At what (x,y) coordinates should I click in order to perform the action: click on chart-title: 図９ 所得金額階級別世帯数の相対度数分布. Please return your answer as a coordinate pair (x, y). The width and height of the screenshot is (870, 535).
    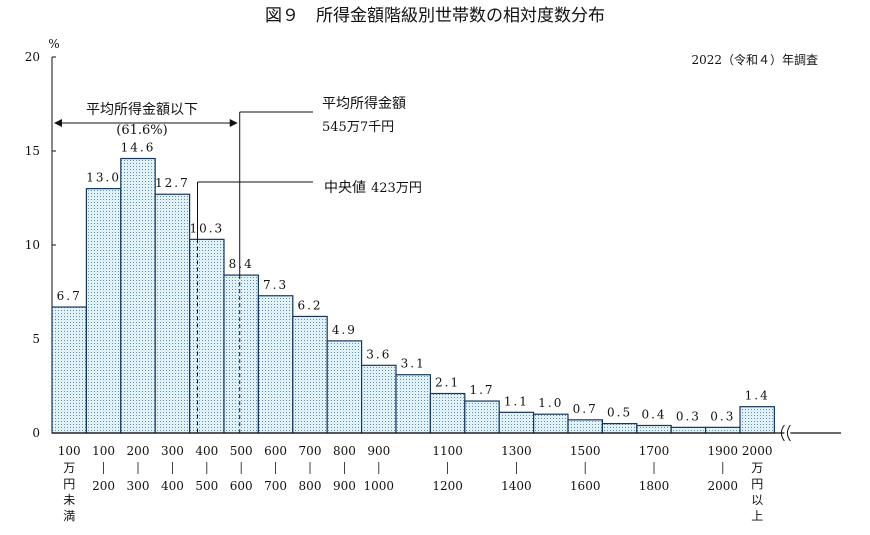
    Looking at the image, I should click on (435, 16).